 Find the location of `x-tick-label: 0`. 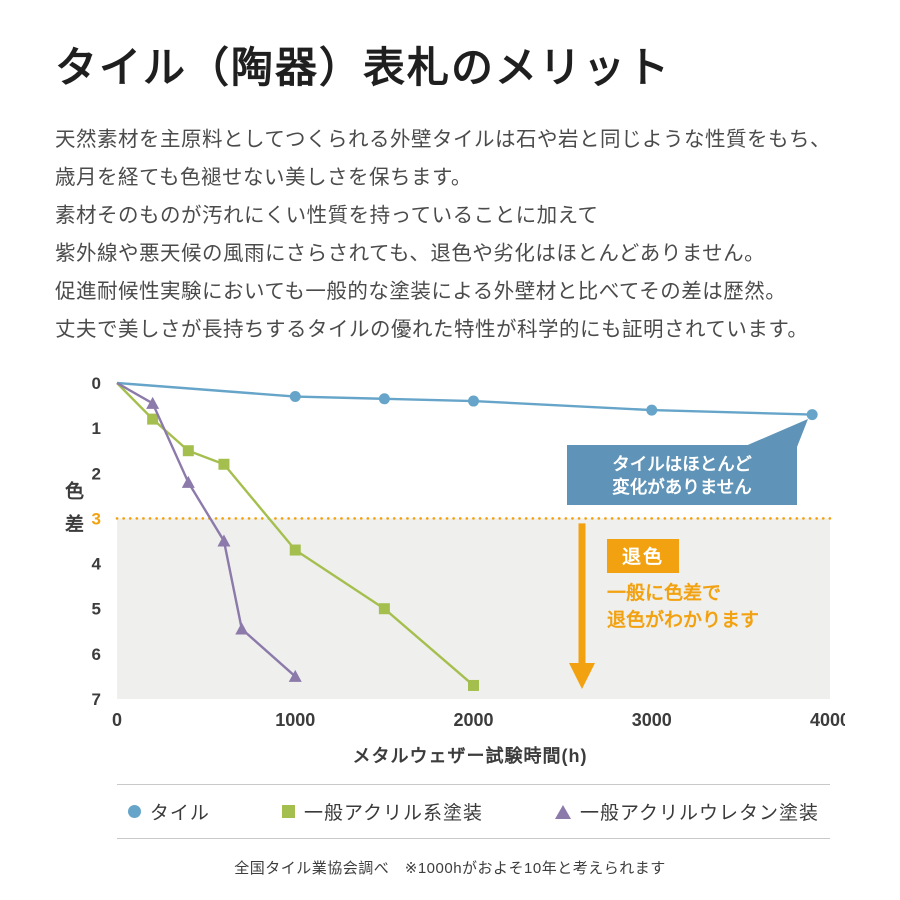

x-tick-label: 0 is located at coordinates (117, 720).